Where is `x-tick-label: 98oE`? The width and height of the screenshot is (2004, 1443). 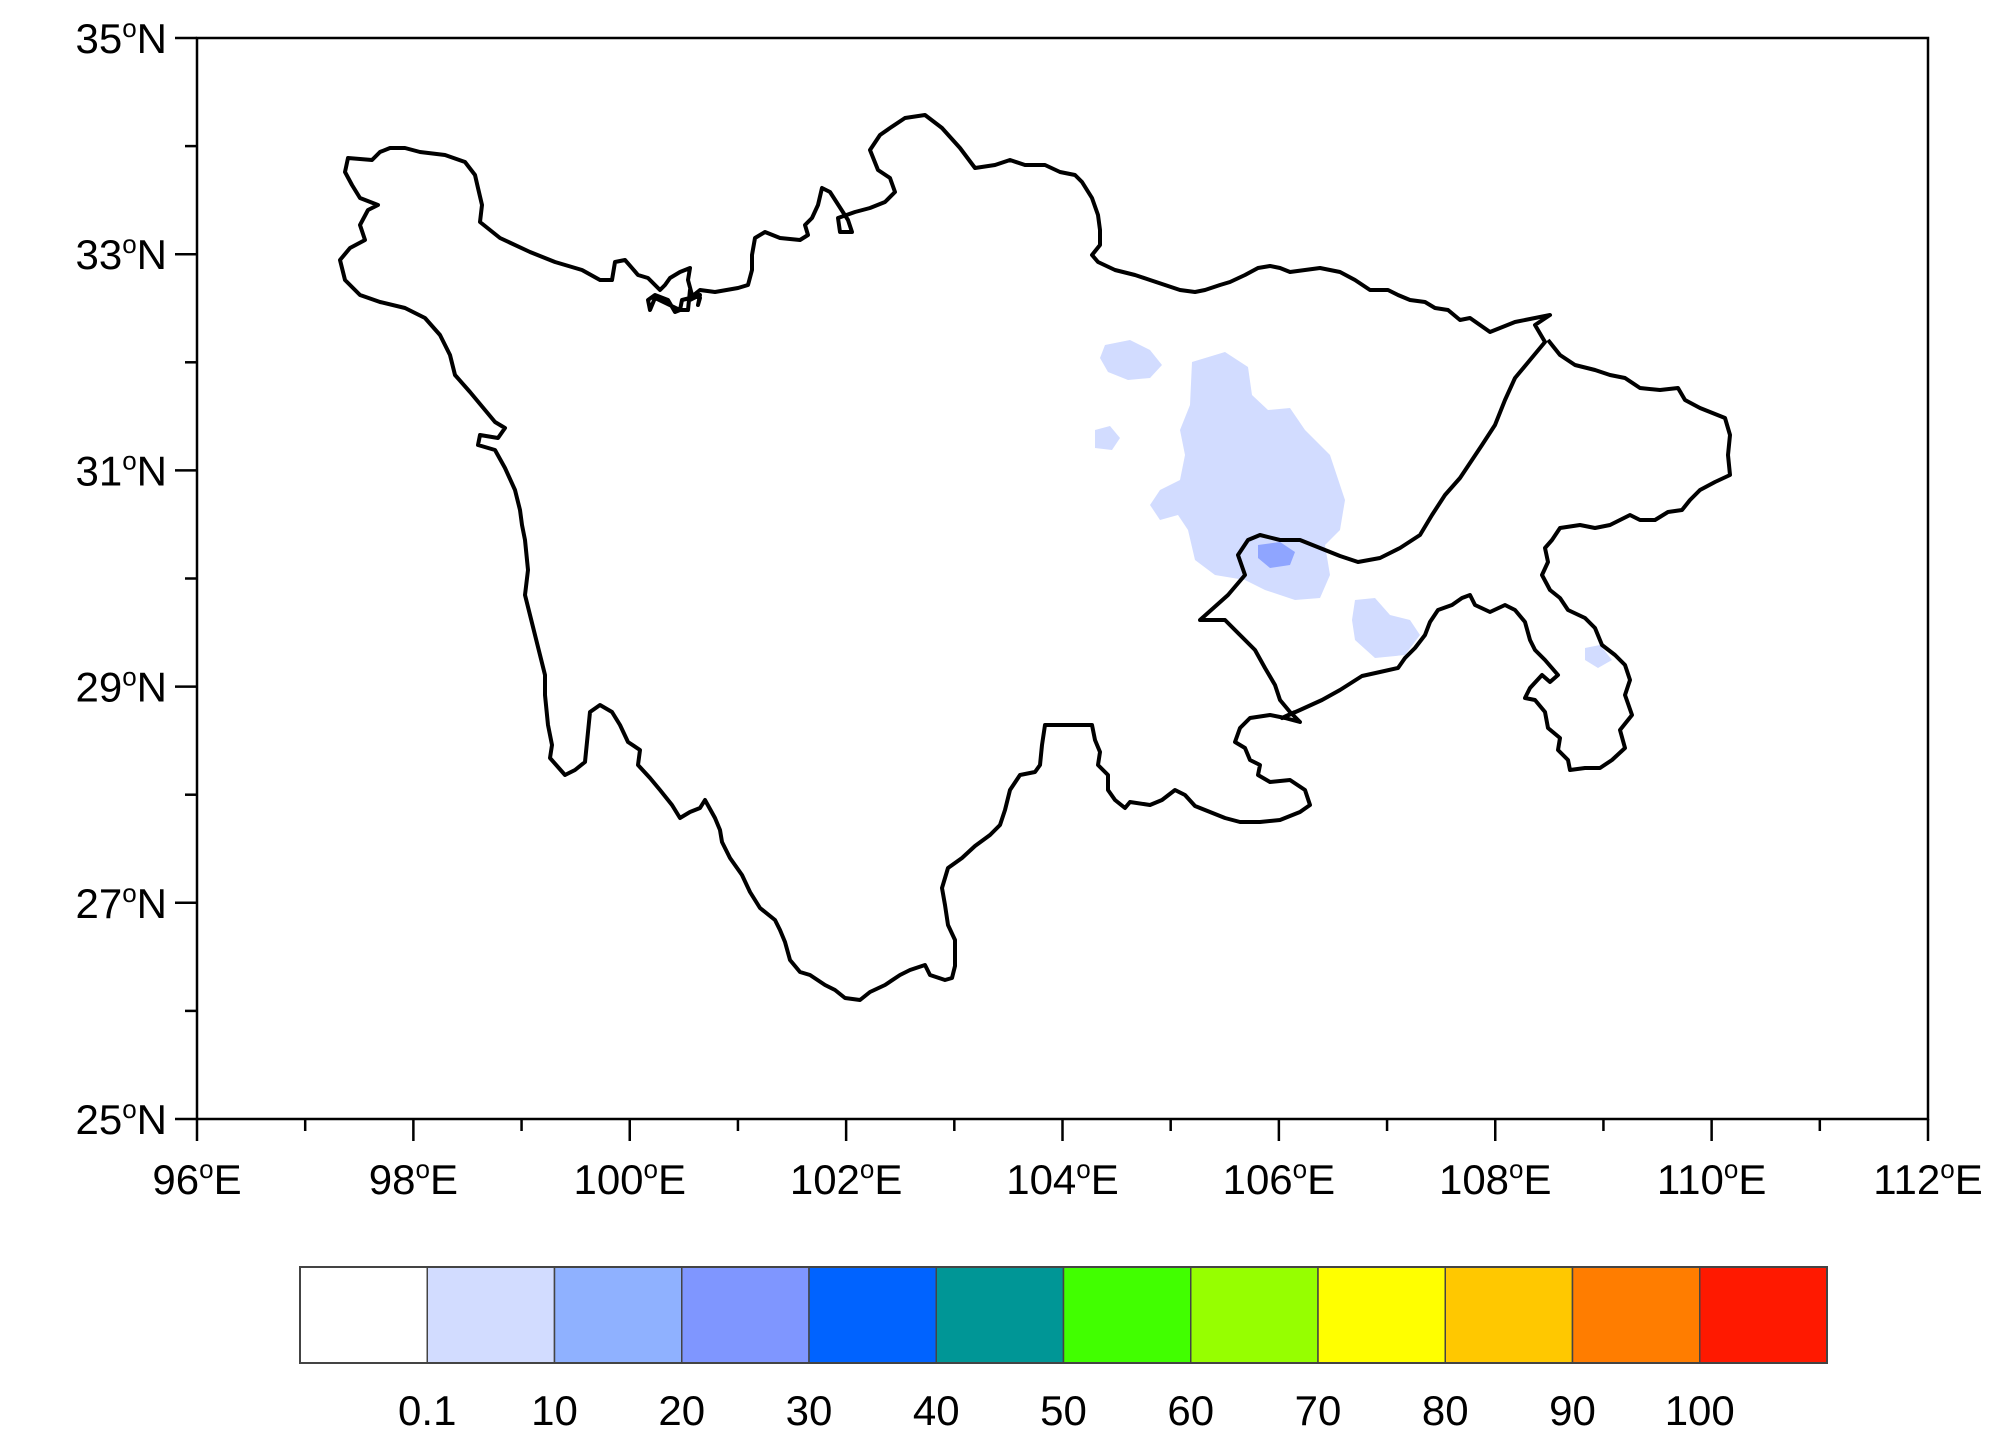
x-tick-label: 98oE is located at coordinates (413, 1178).